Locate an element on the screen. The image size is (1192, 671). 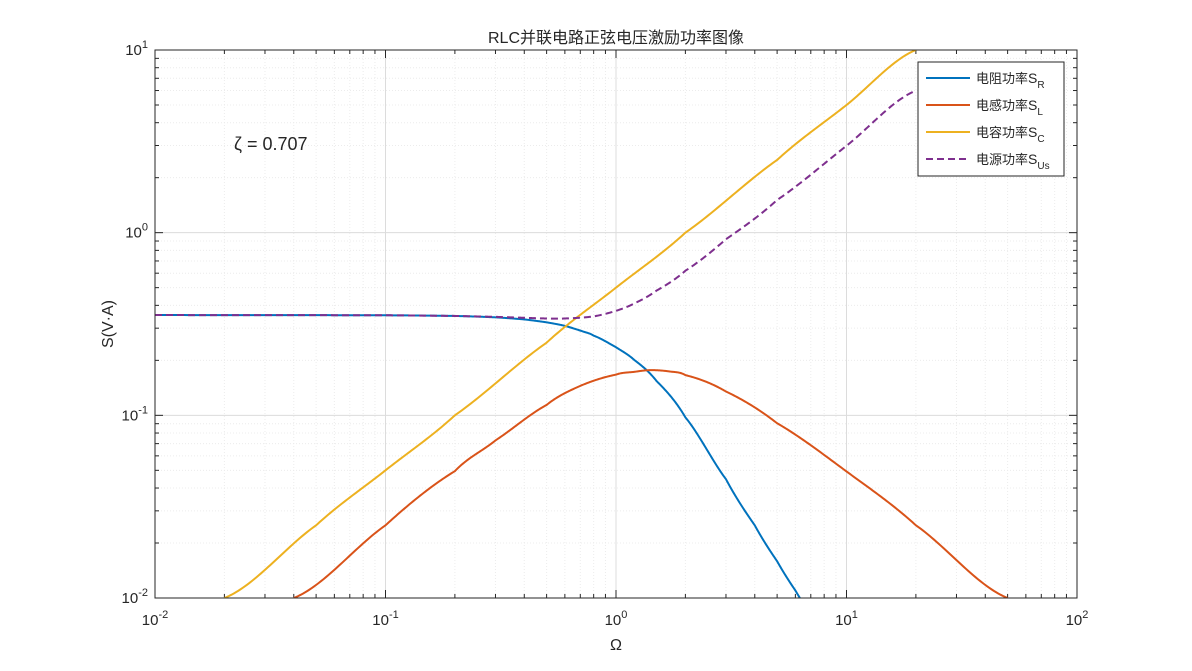
legend-entry-label: 电感功率SL is located at coordinates (1009, 107).